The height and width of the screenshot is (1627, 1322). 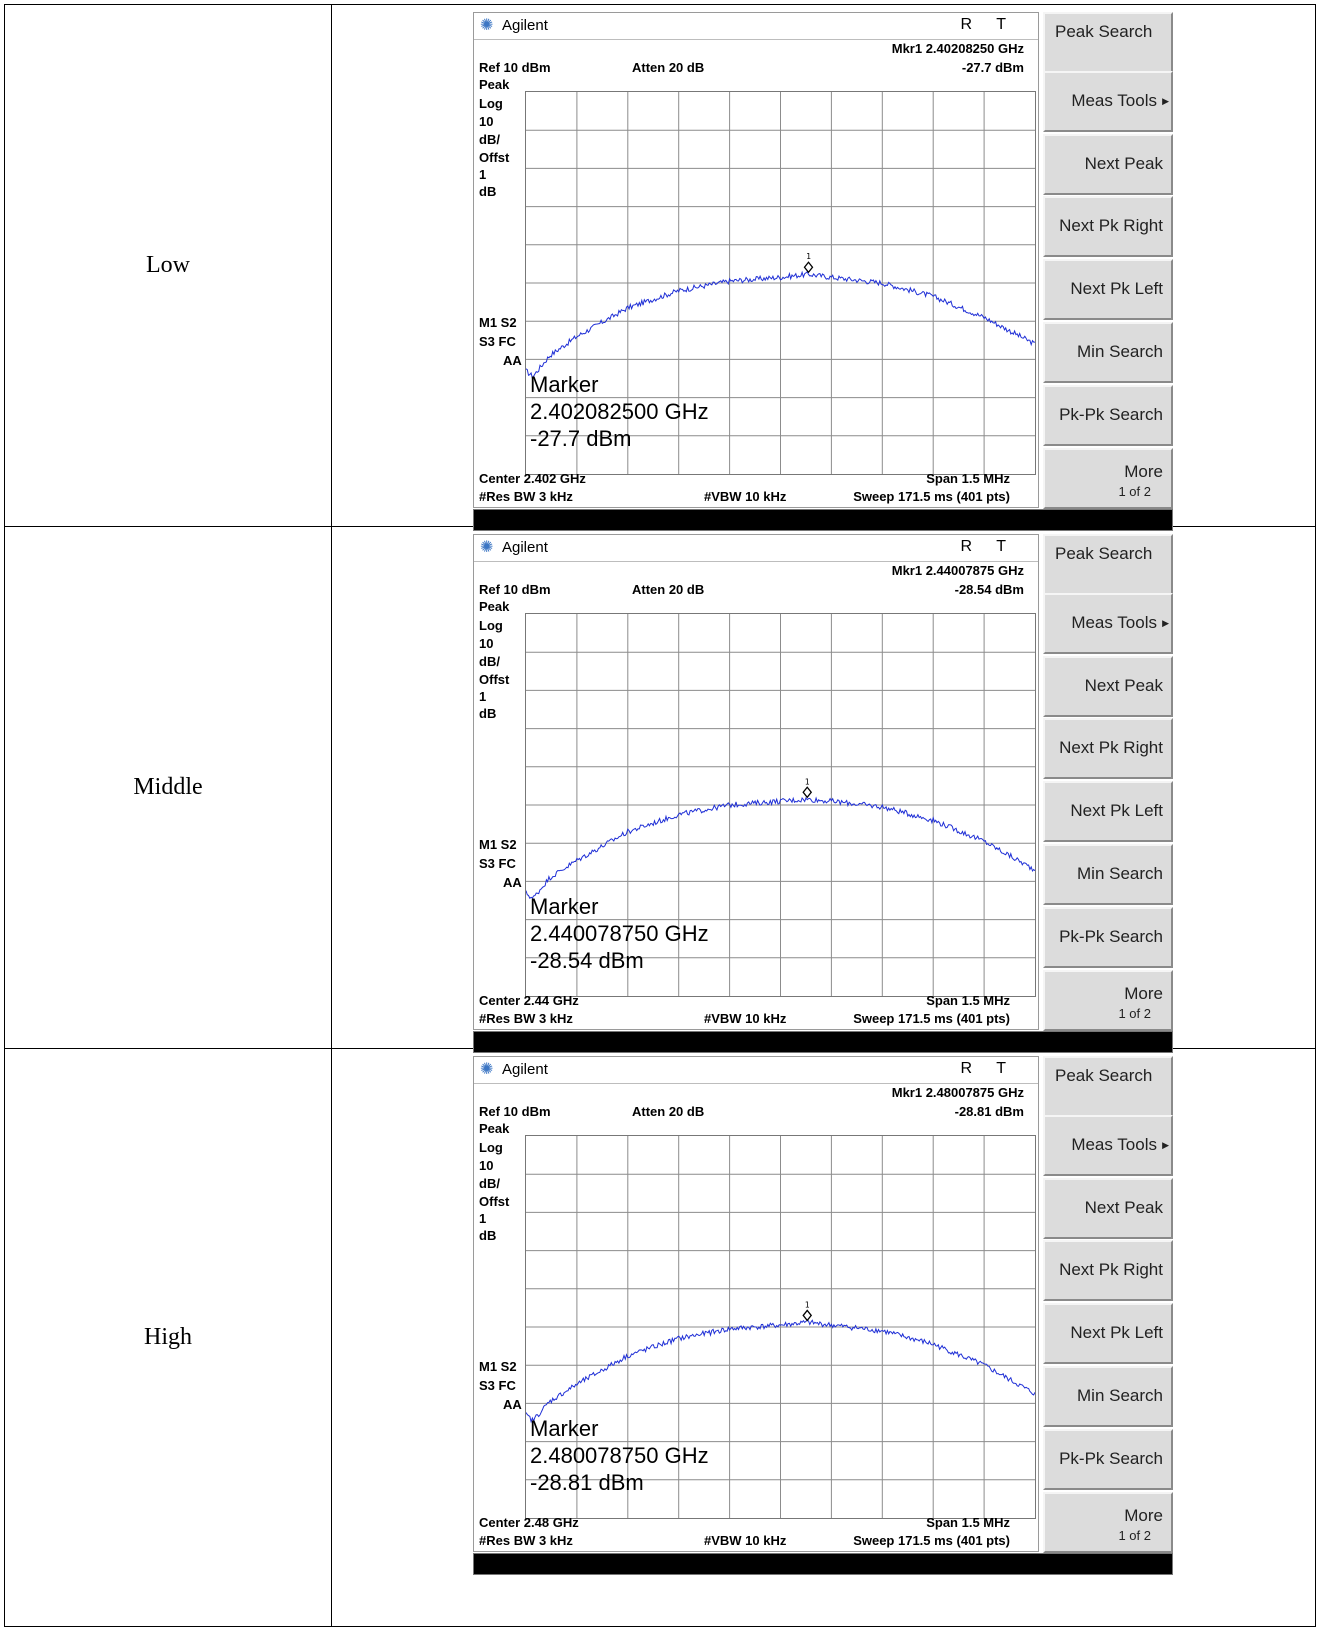 What do you see at coordinates (619, 1455) in the screenshot?
I see `marker-annotation: Marker 2.480078750 GHz -28.81 dBm` at bounding box center [619, 1455].